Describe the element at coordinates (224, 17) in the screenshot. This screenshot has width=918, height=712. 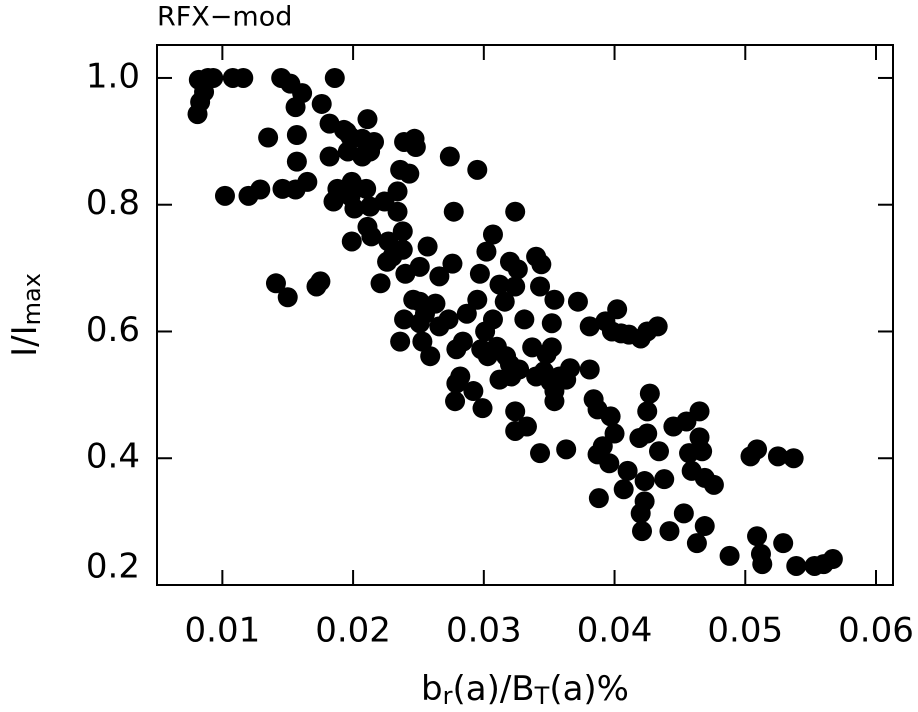
I see `chart-title: RFX−mod` at that location.